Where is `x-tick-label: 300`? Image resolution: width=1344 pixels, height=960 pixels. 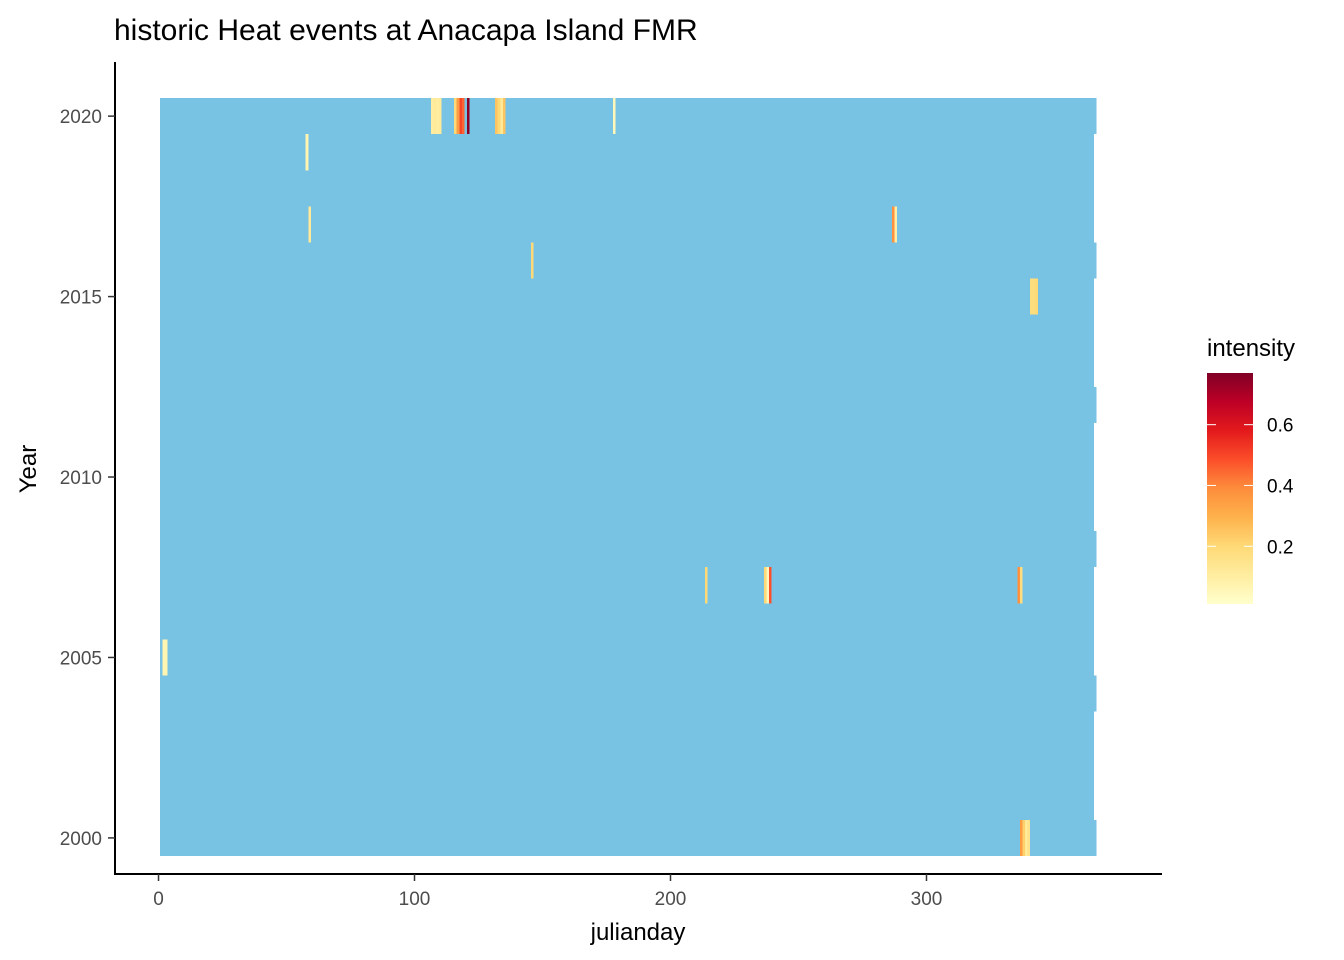 x-tick-label: 300 is located at coordinates (927, 899).